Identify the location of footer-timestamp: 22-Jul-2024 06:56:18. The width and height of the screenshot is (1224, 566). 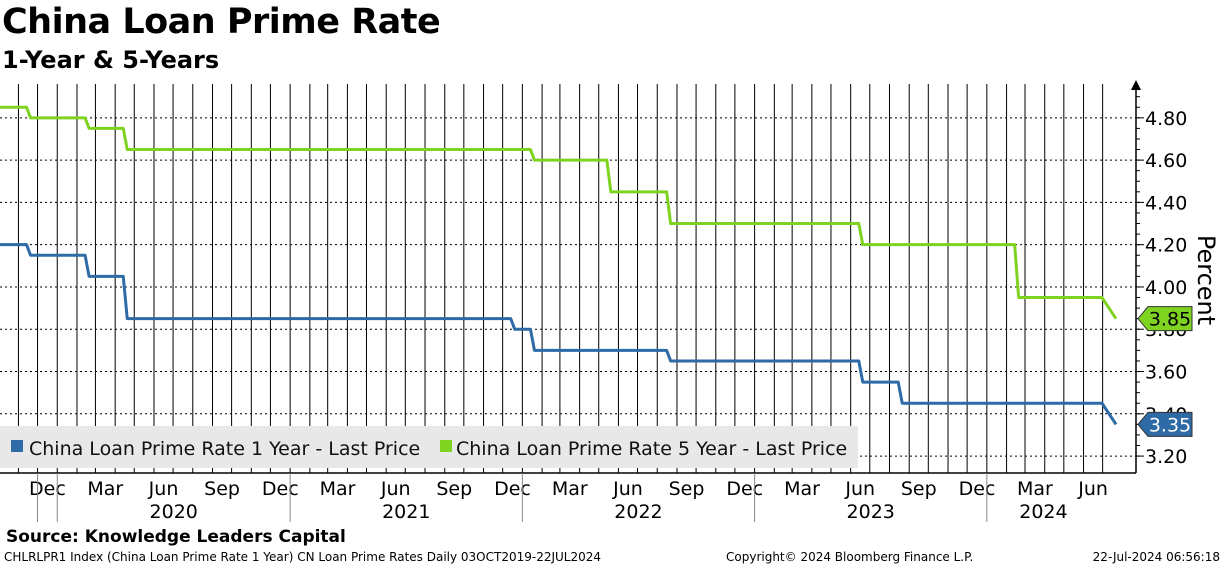
(1156, 557).